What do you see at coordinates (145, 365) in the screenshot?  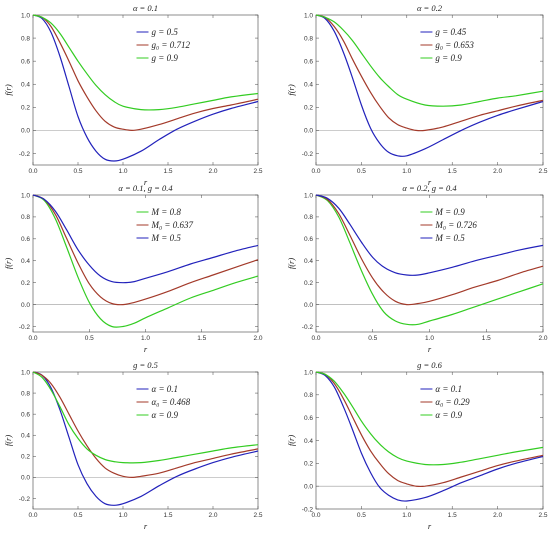 I see `panel-title: g = 0.5` at bounding box center [145, 365].